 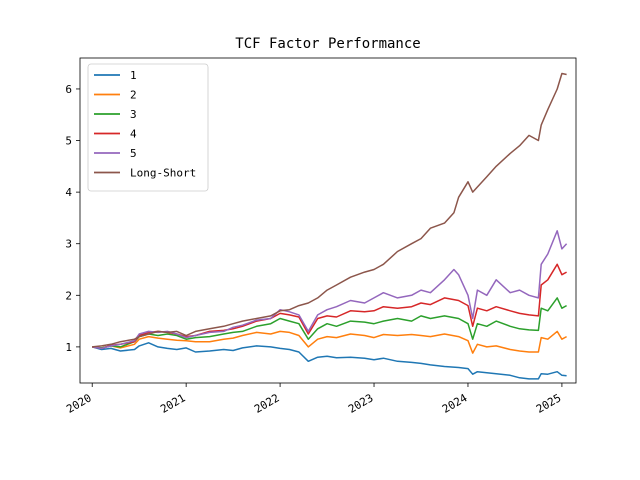 What do you see at coordinates (133, 95) in the screenshot?
I see `legend-label: 2` at bounding box center [133, 95].